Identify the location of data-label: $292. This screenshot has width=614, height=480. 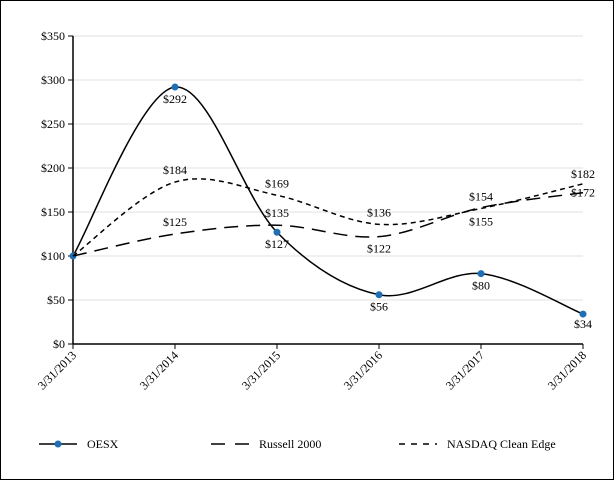
(175, 99).